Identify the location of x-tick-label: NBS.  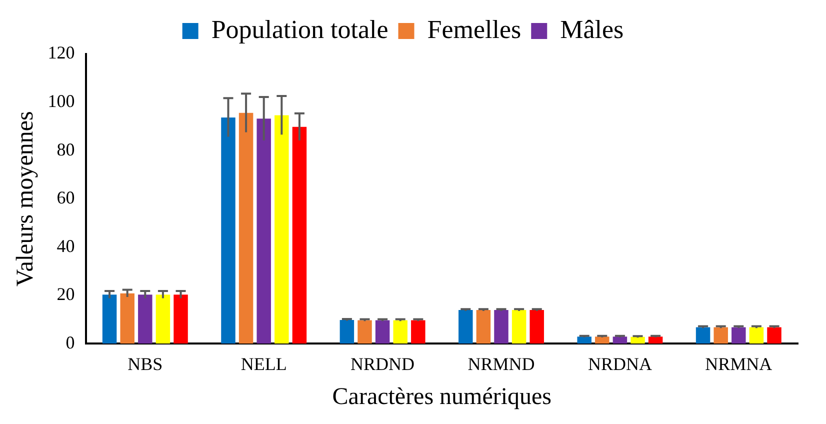
(145, 364).